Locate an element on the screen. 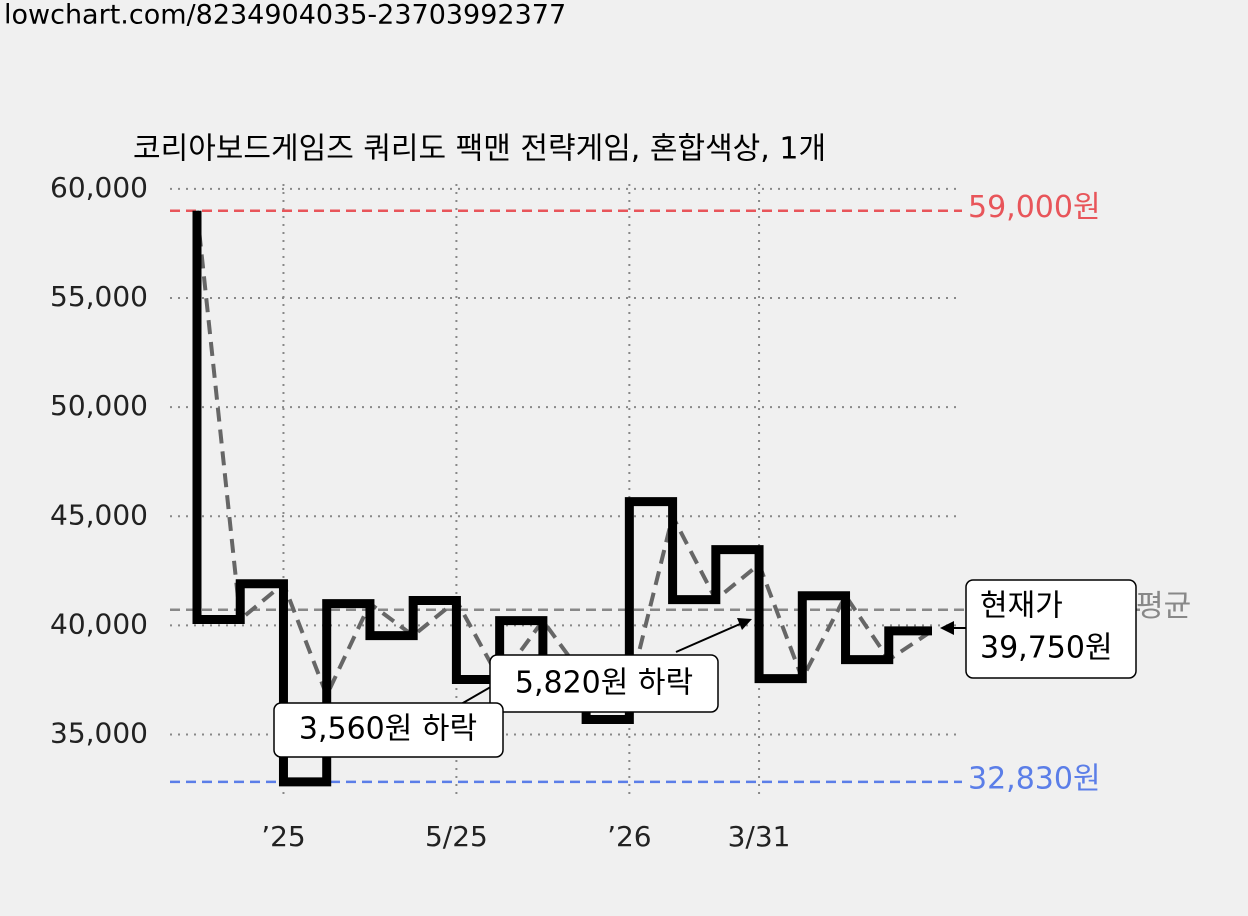  annotation: 3,560원 하락 is located at coordinates (388, 729).